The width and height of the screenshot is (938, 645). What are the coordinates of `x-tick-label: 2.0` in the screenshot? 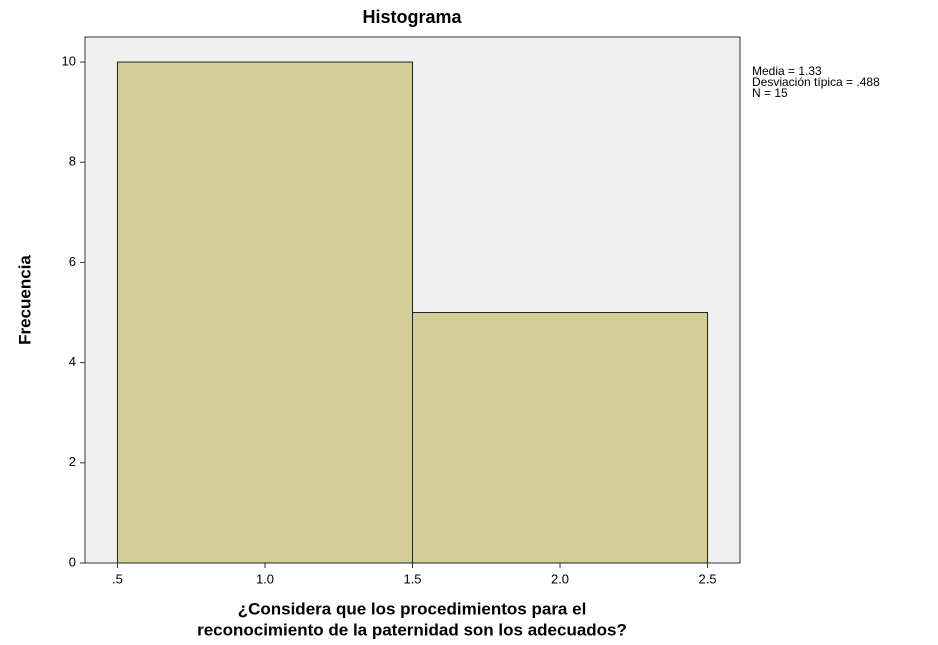 It's located at (560, 578).